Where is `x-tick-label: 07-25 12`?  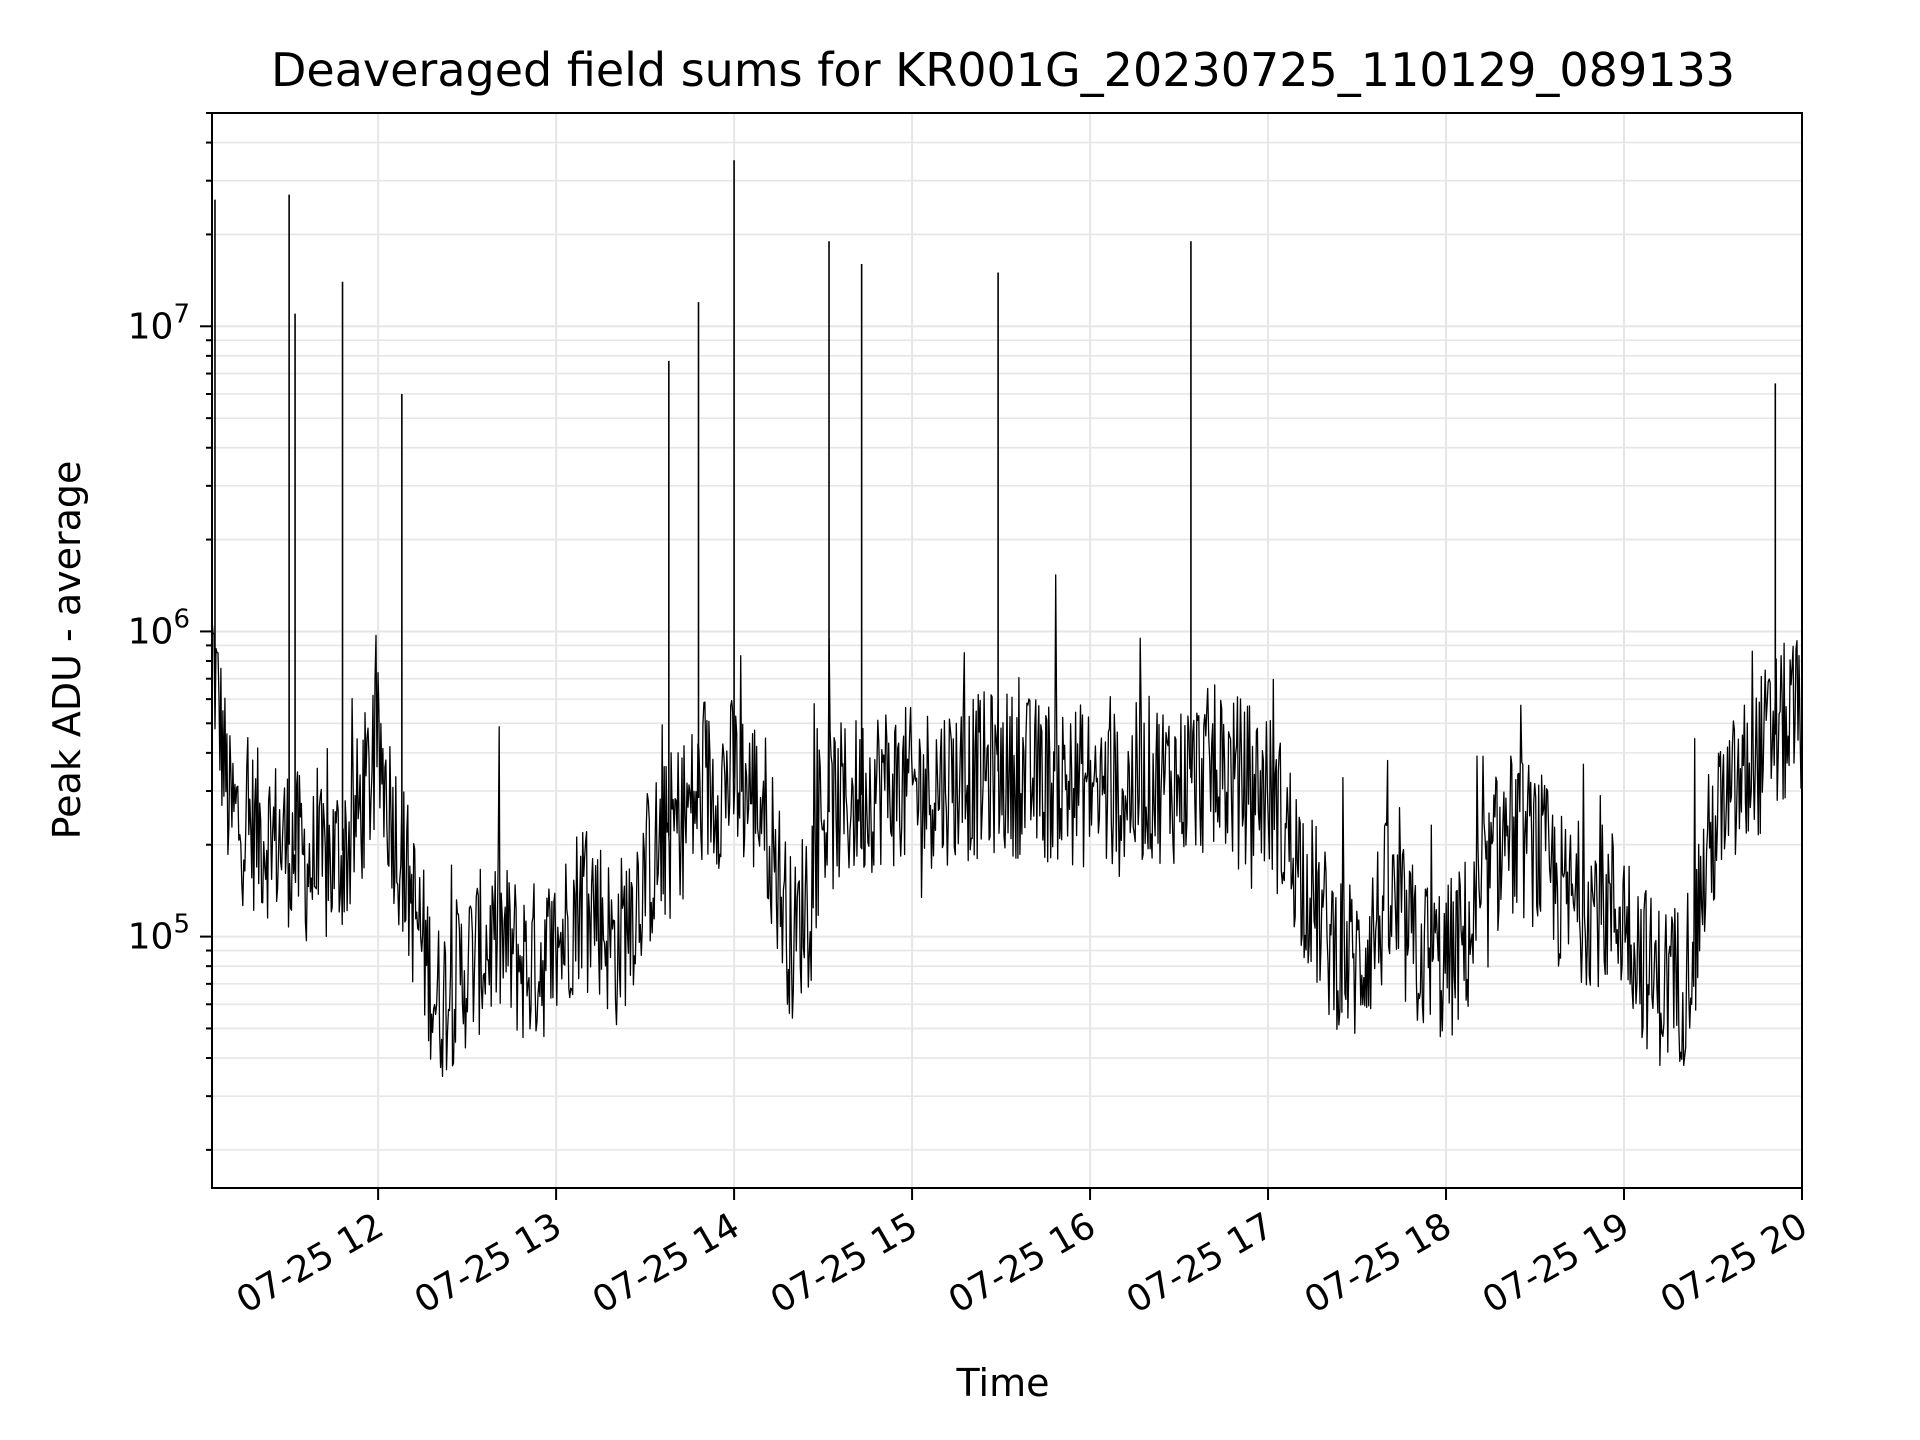 x-tick-label: 07-25 12 is located at coordinates (310, 1263).